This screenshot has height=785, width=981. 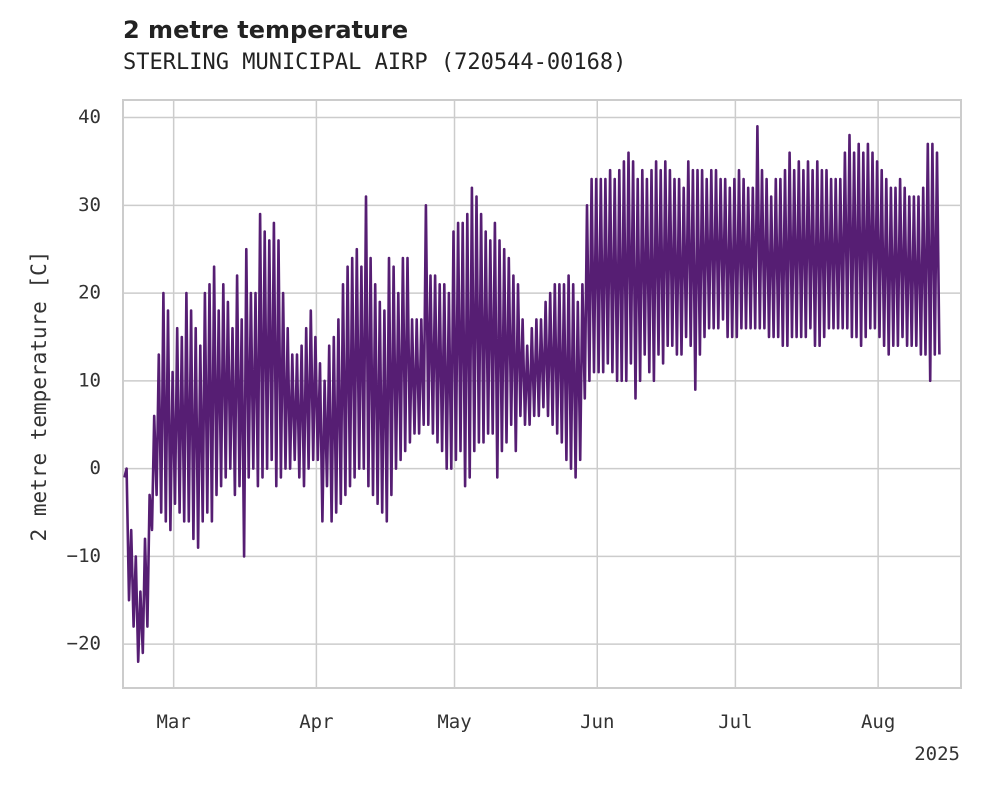 What do you see at coordinates (597, 722) in the screenshot?
I see `x-tick-label: Jun` at bounding box center [597, 722].